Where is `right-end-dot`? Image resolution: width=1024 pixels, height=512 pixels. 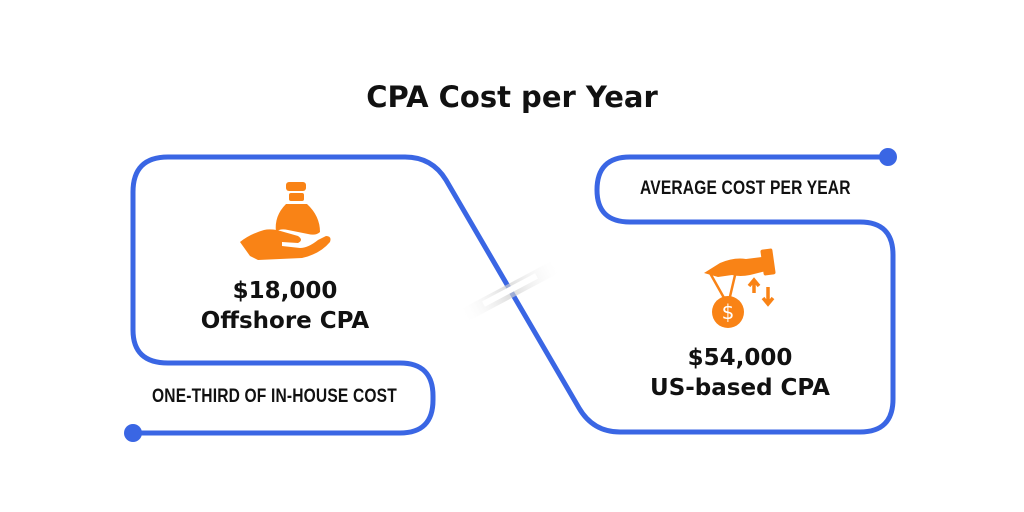
right-end-dot is located at coordinates (888, 157).